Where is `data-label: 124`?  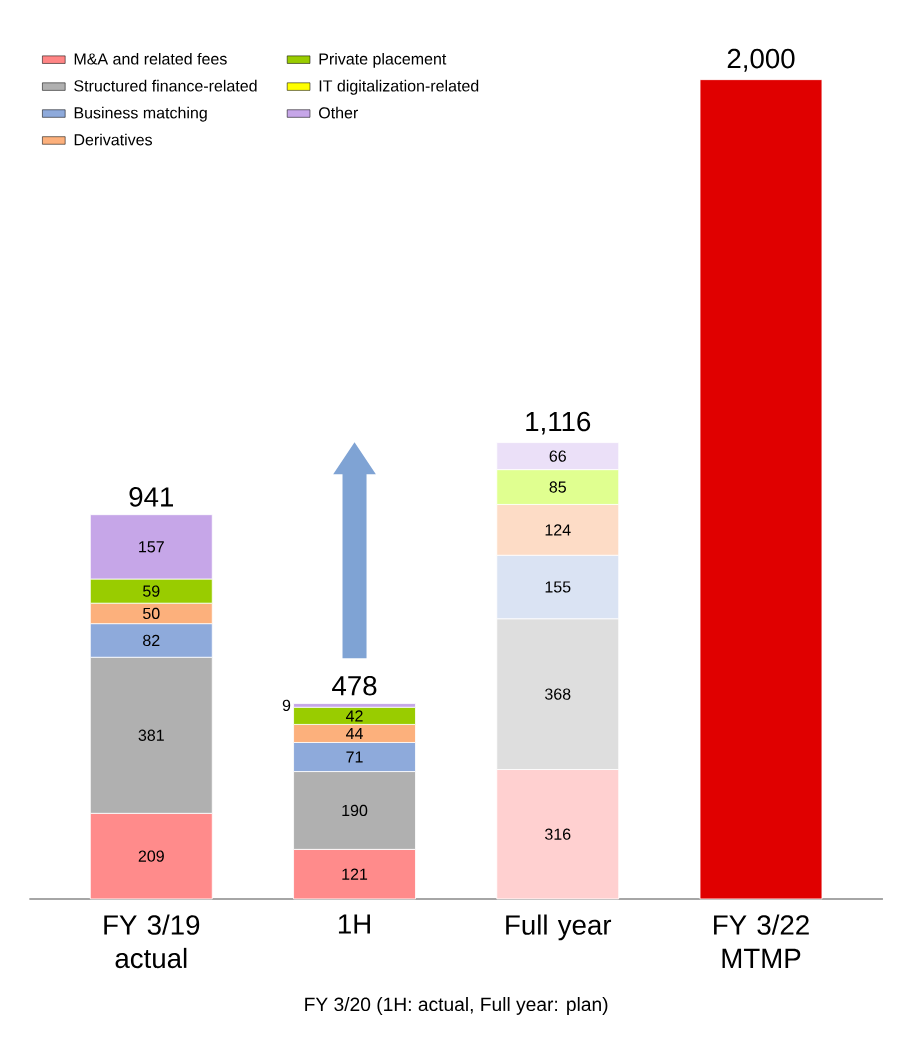
data-label: 124 is located at coordinates (558, 530).